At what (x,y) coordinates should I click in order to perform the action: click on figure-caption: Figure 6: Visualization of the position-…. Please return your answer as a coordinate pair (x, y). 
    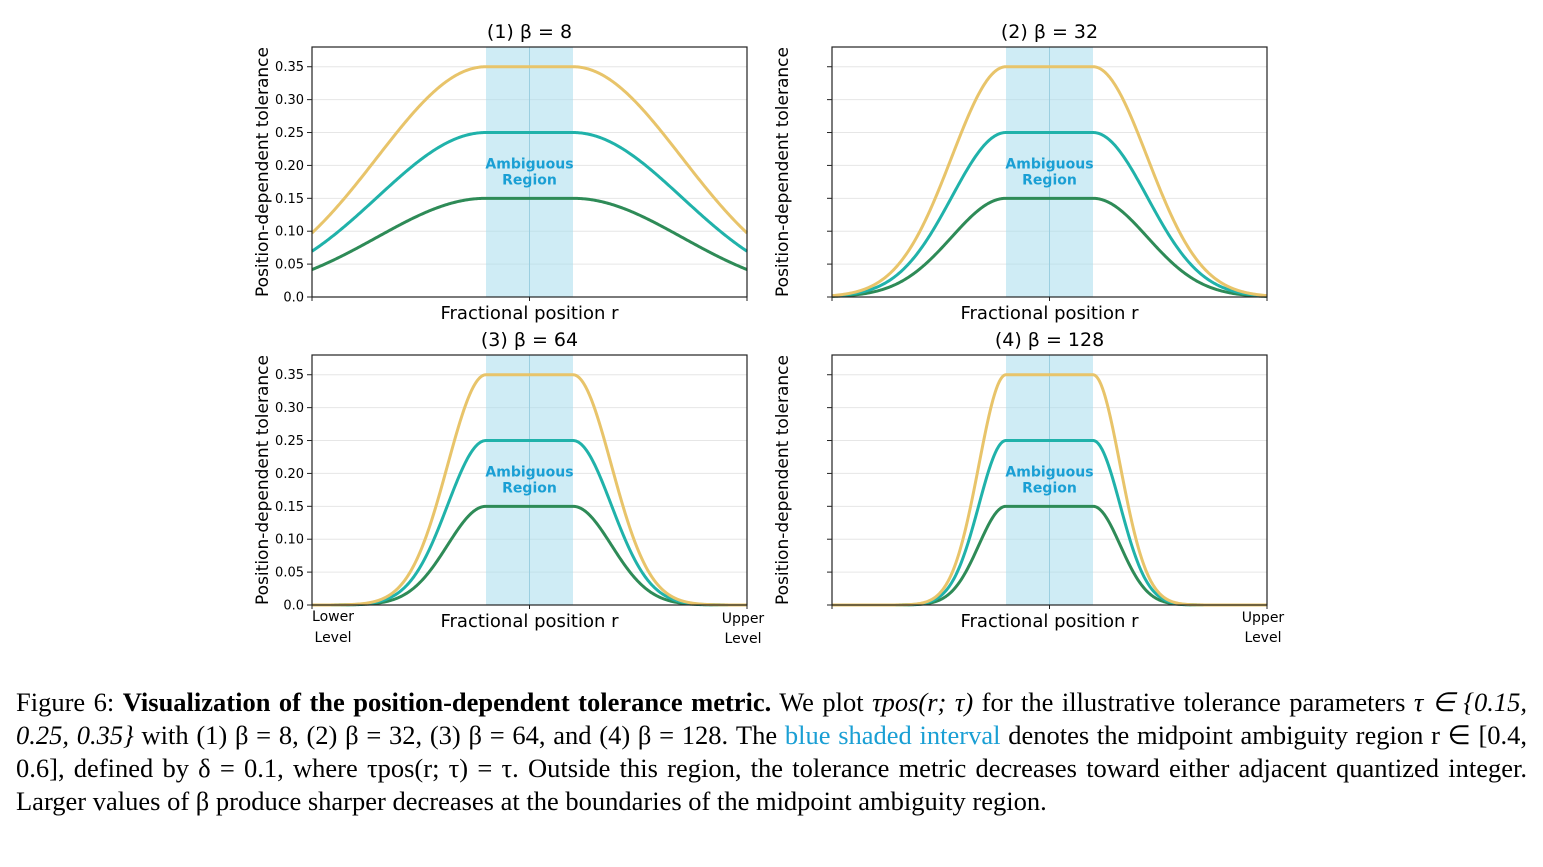
    Looking at the image, I should click on (771, 752).